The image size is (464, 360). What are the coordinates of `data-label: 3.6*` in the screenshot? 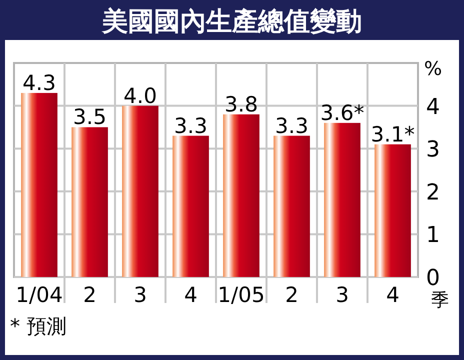 It's located at (342, 112).